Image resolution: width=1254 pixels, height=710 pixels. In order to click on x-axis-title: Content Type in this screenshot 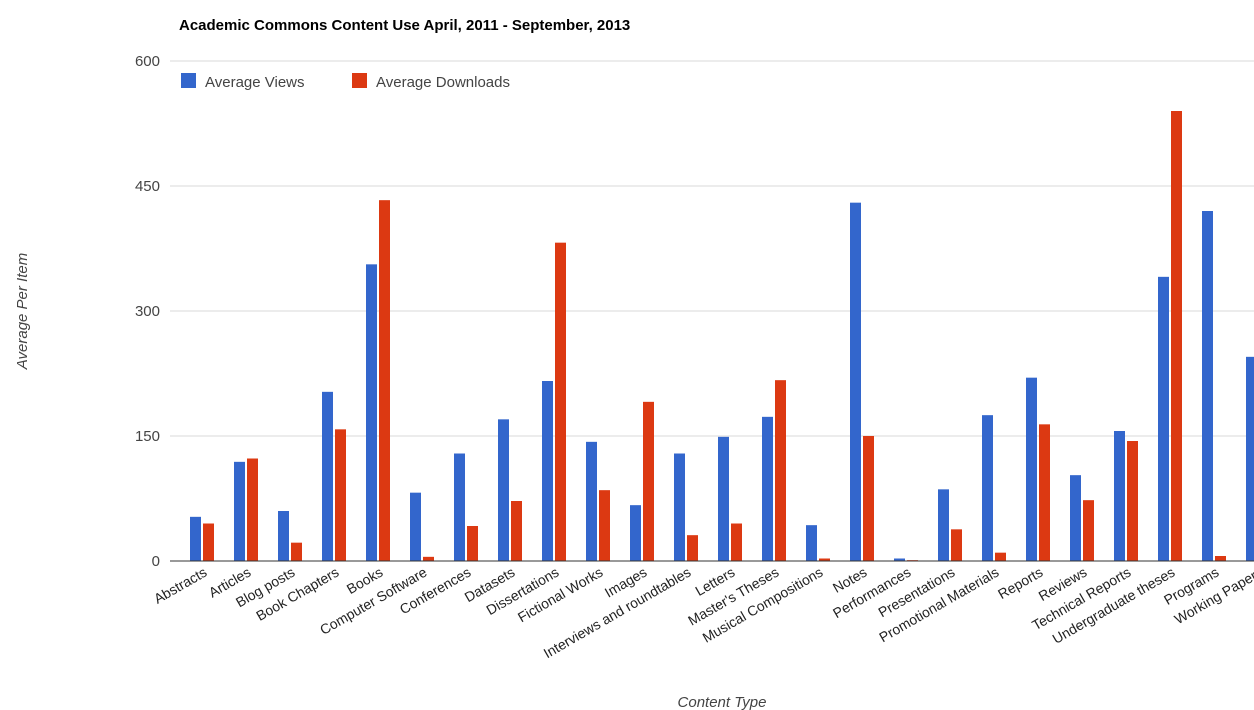, I will do `click(722, 702)`.